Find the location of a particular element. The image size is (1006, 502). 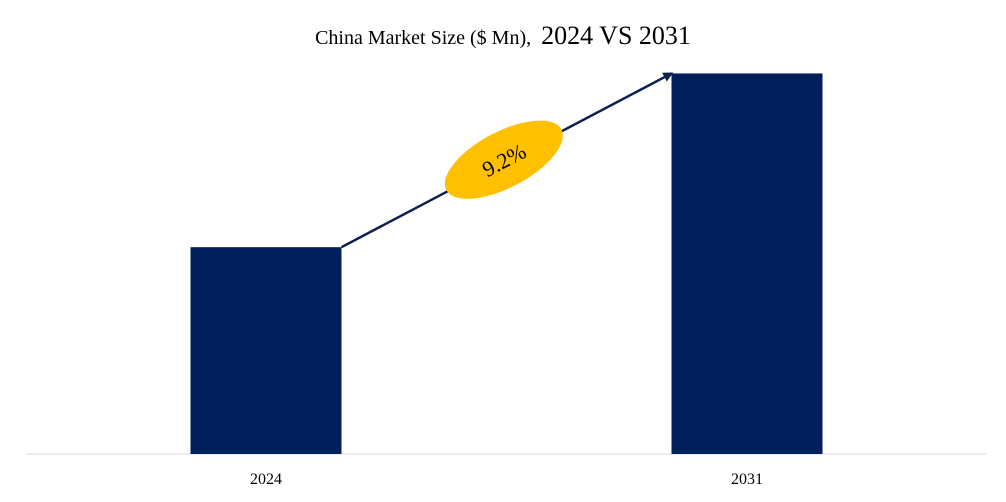

x-tick-label-2031: 2031 is located at coordinates (747, 479).